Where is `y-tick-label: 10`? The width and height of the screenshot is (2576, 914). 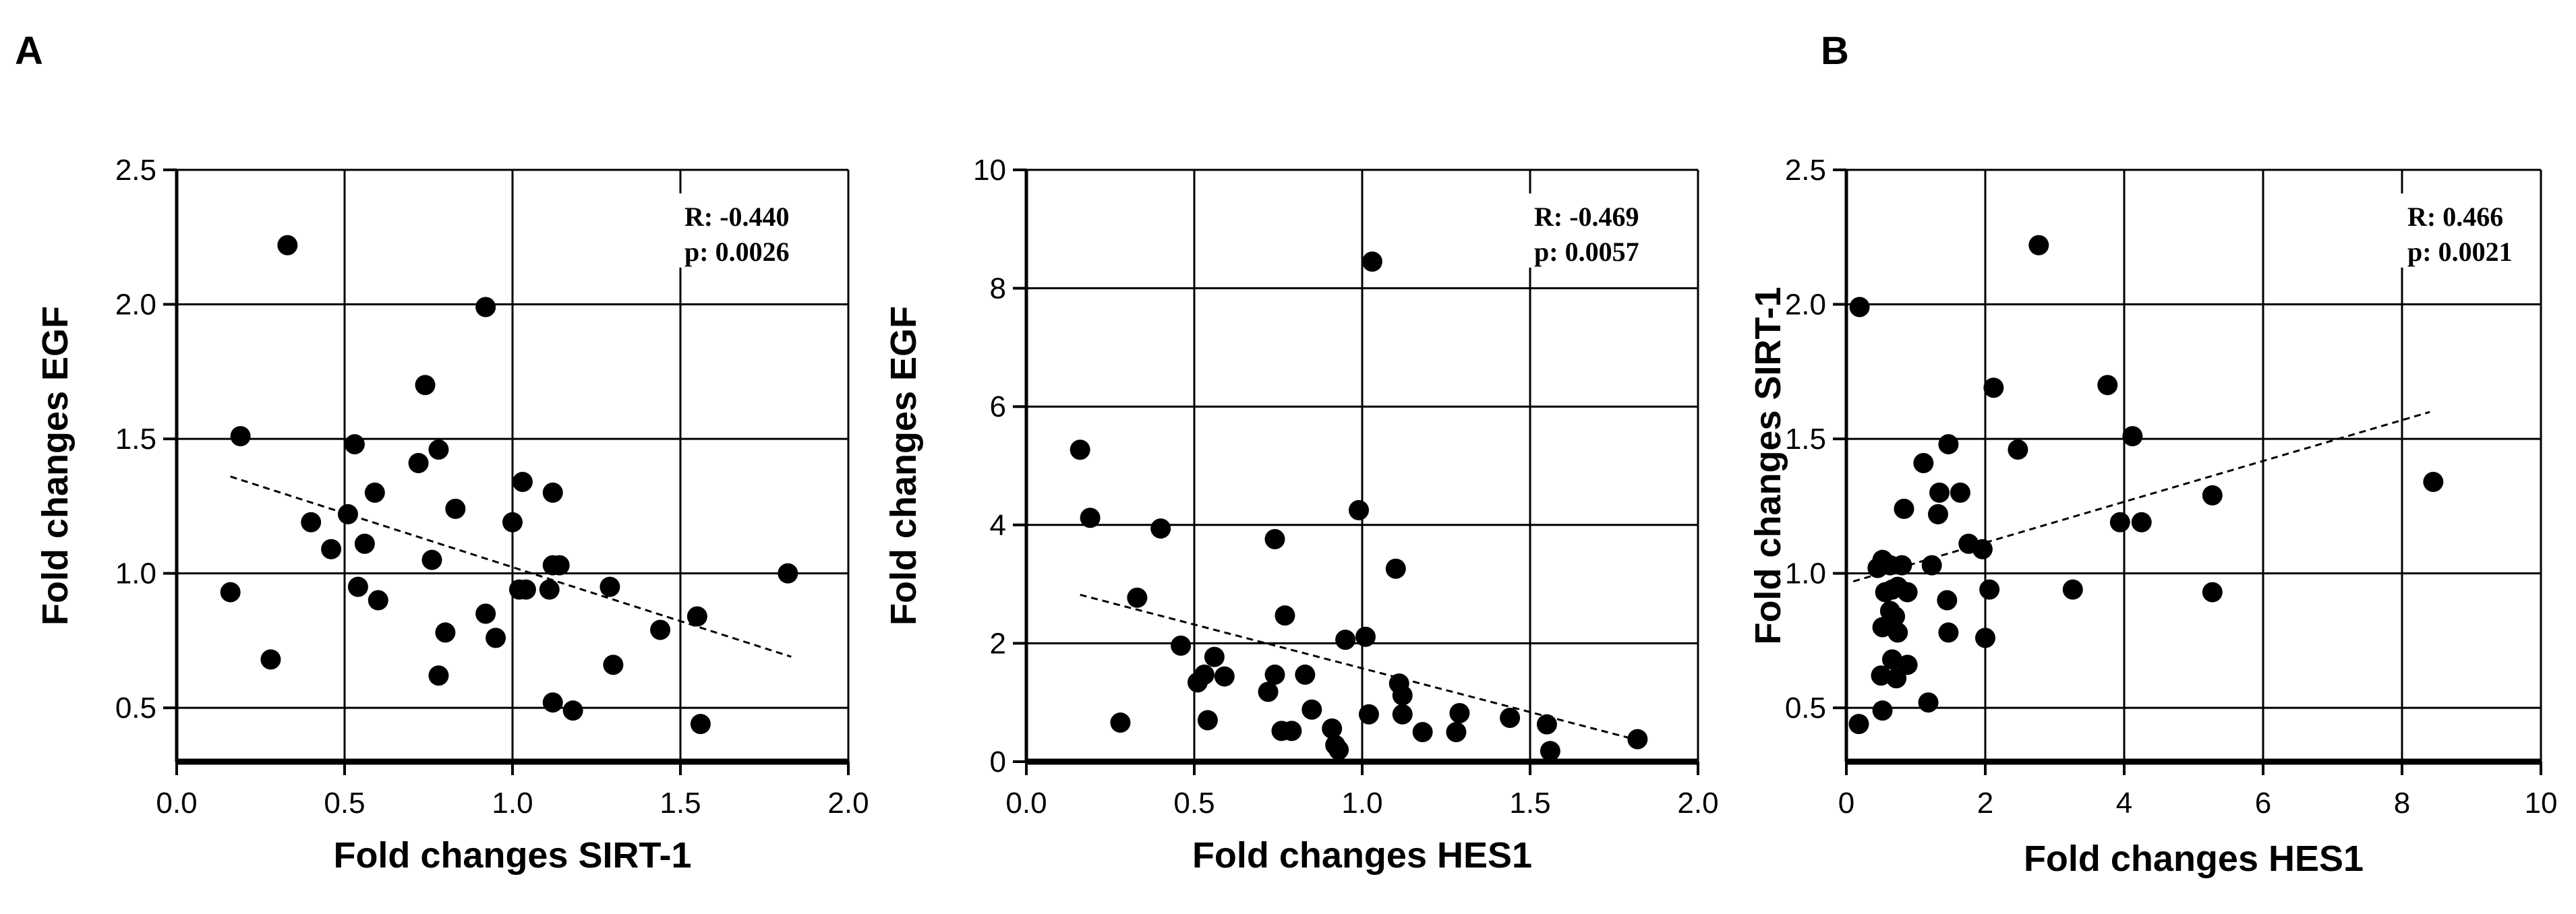 y-tick-label: 10 is located at coordinates (990, 170).